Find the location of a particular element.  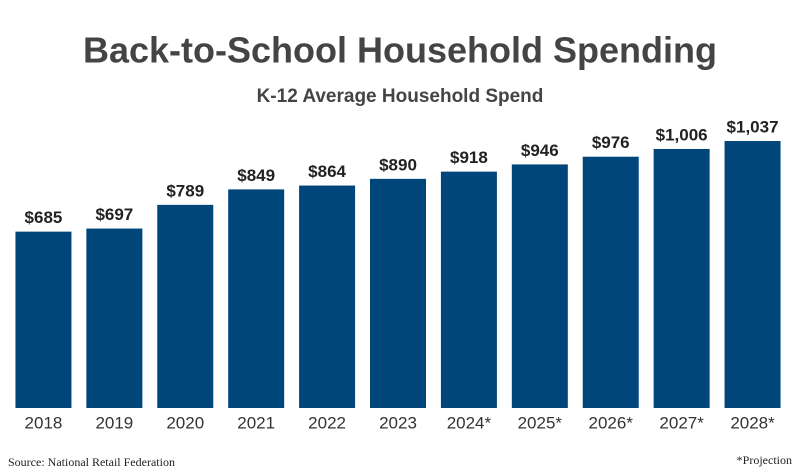

value-label: $1,006 is located at coordinates (682, 134).